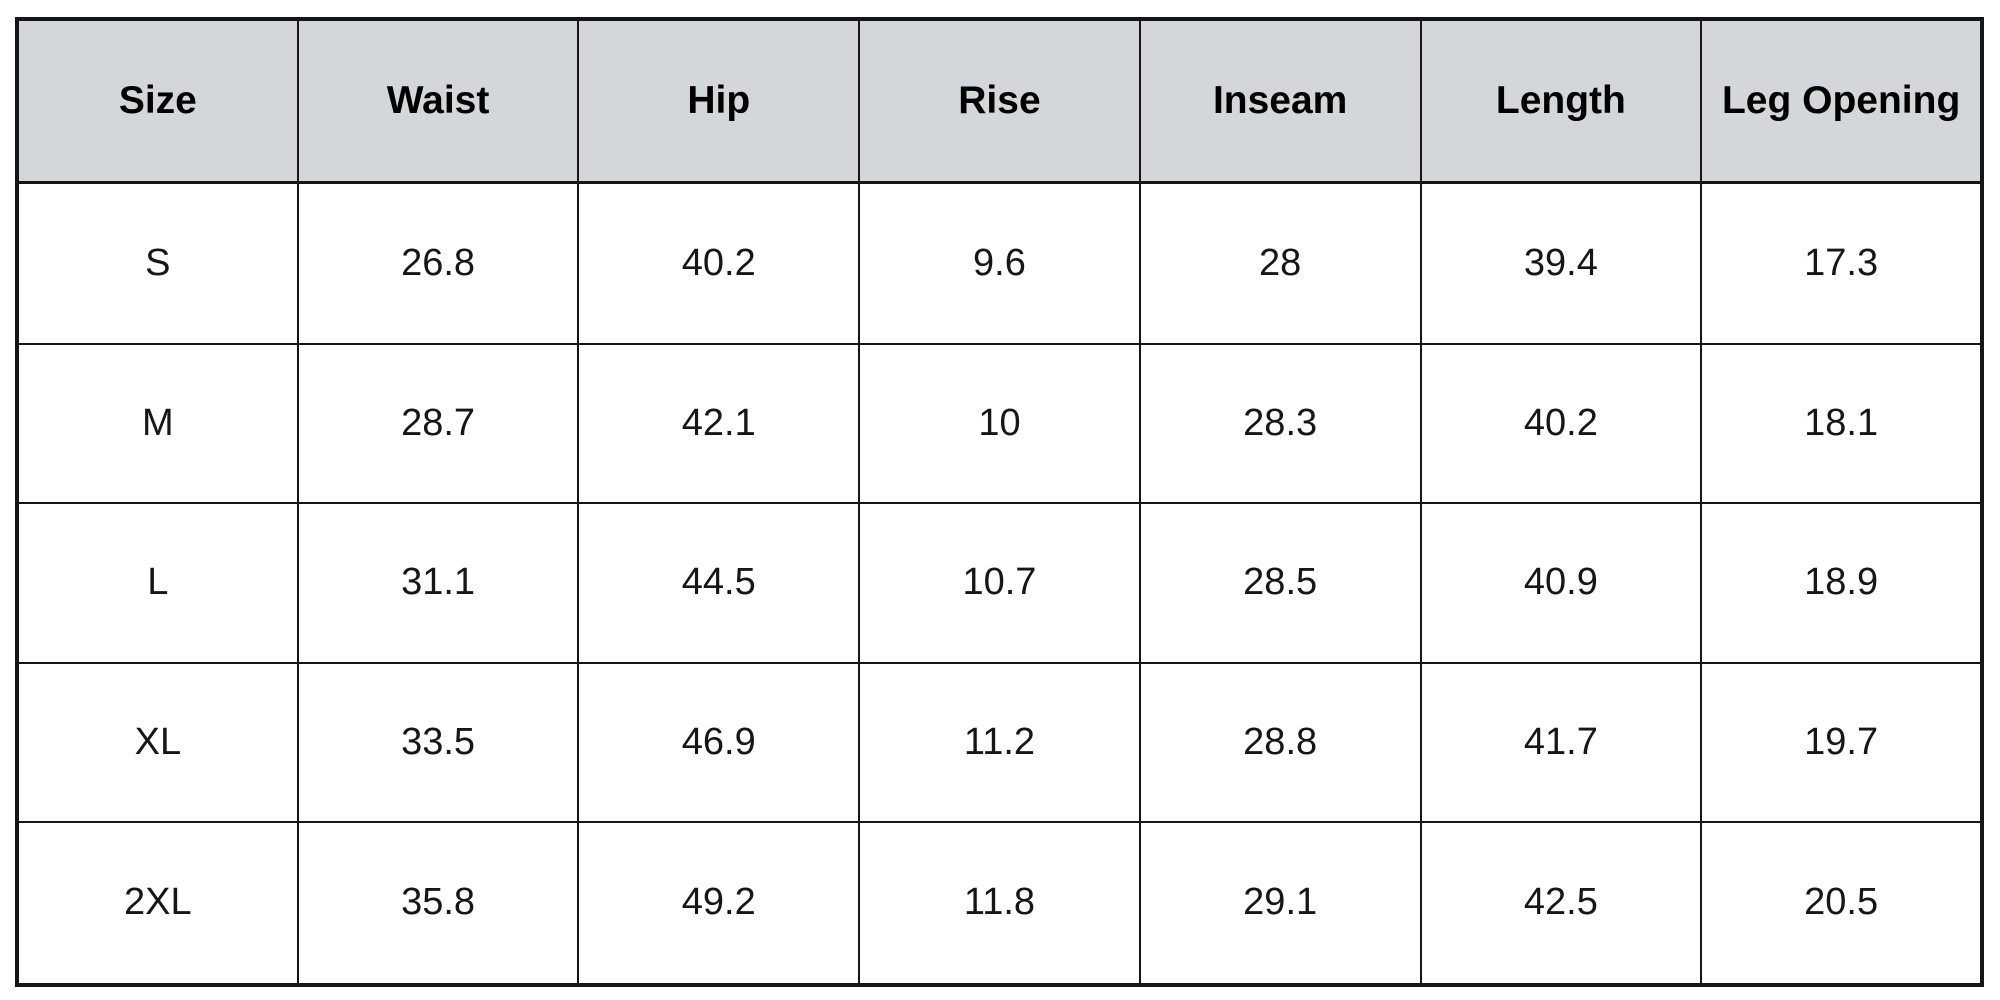 This screenshot has width=2000, height=1000. What do you see at coordinates (719, 583) in the screenshot?
I see `cell-hip: 44.5` at bounding box center [719, 583].